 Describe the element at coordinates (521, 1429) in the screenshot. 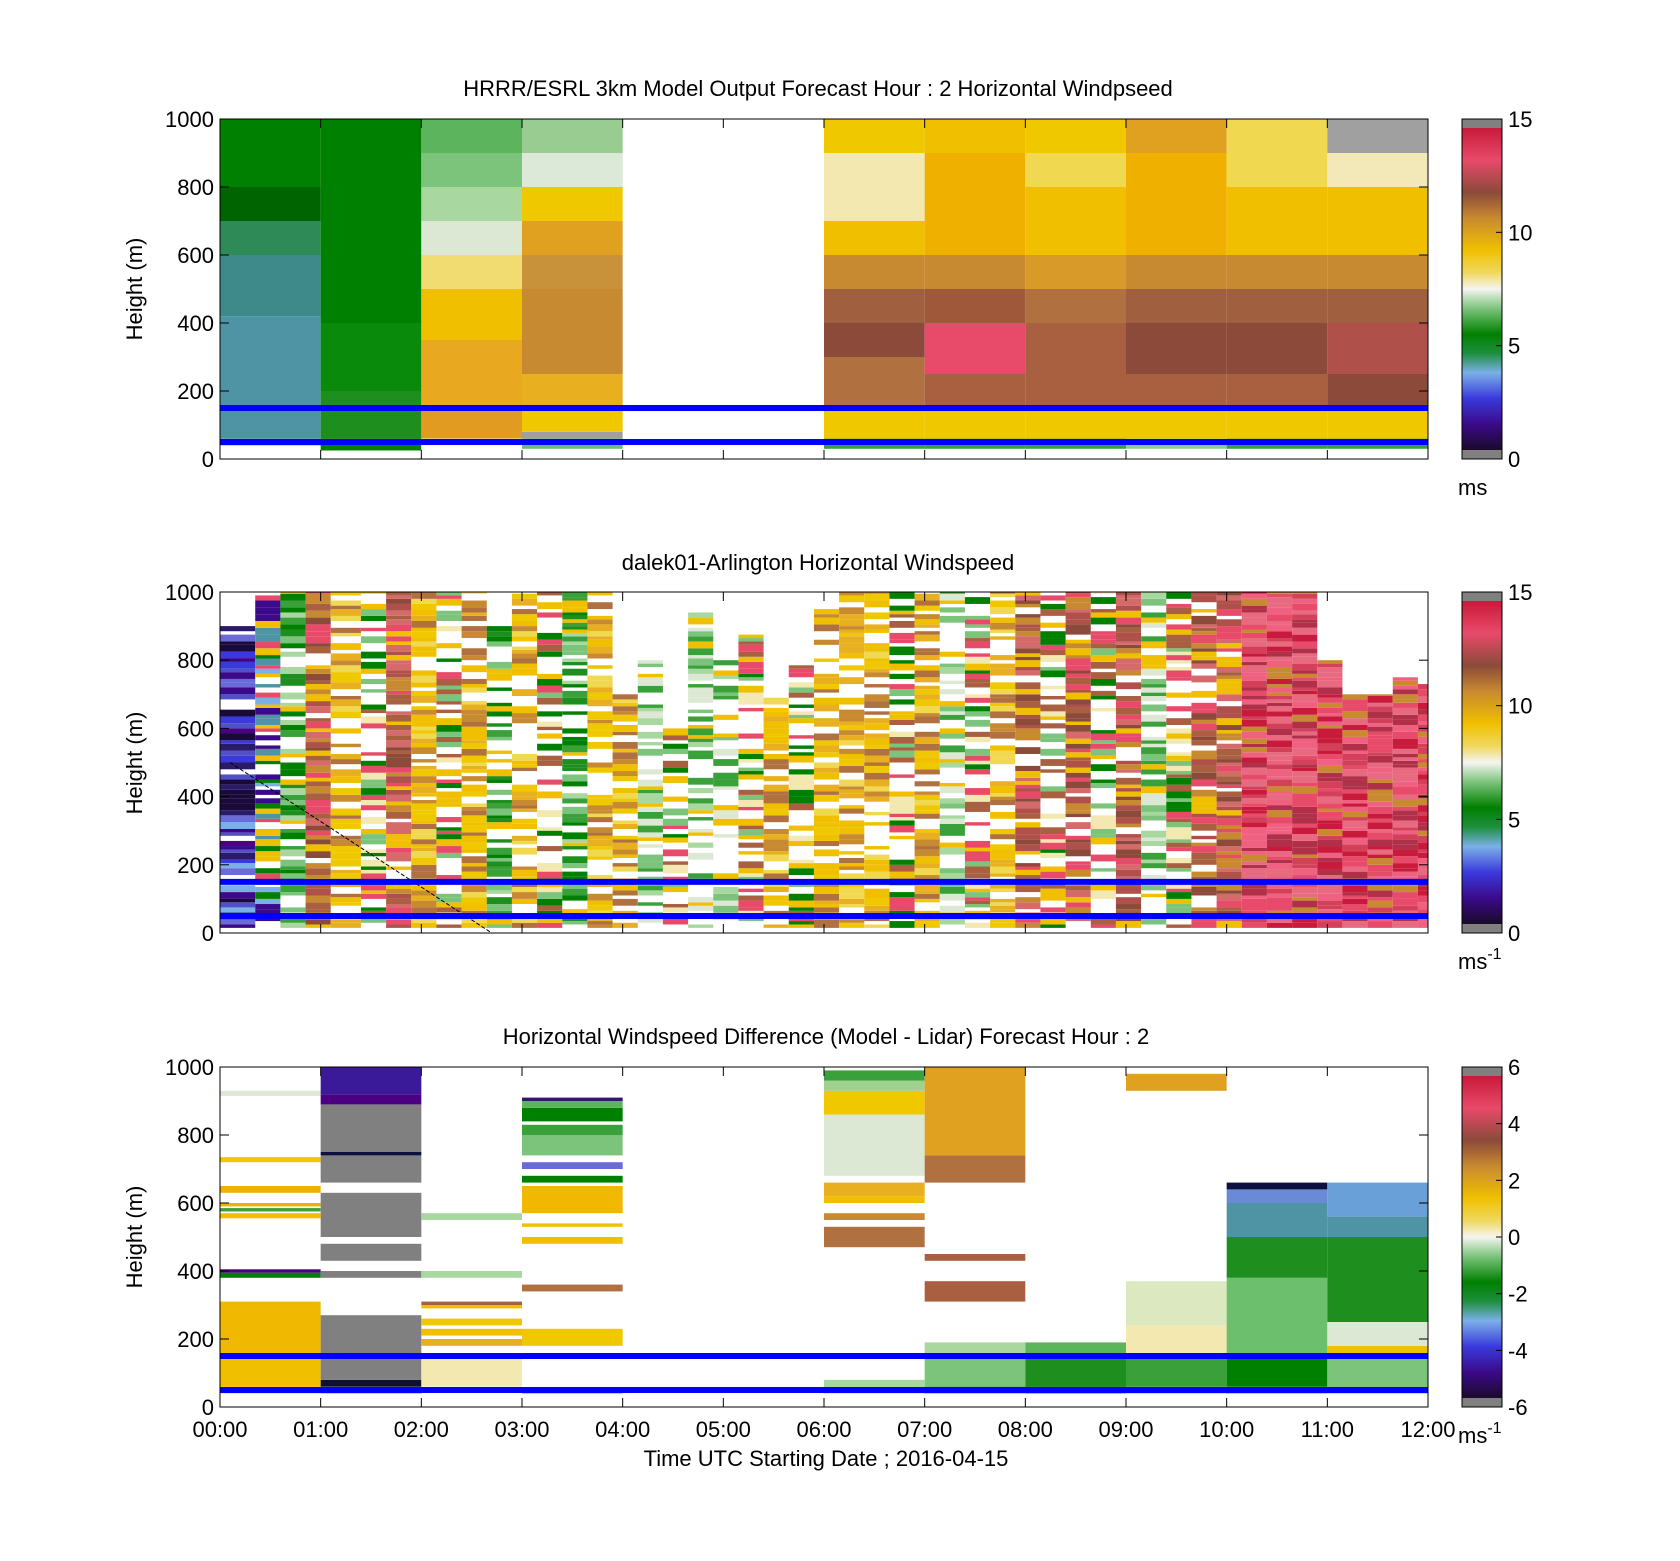

I see `x-tick-label: 03:00` at that location.